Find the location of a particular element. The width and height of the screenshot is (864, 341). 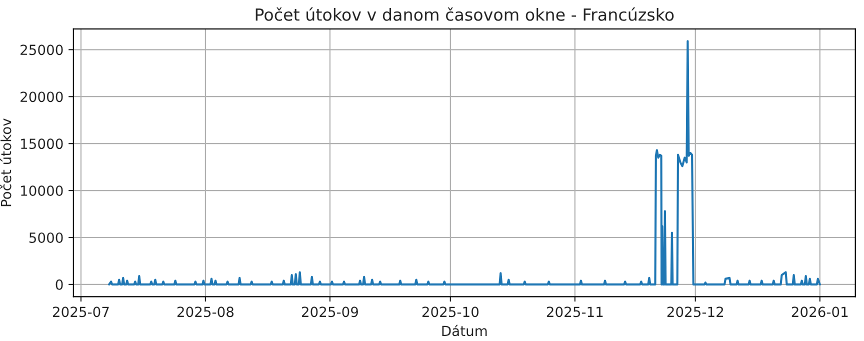

y-tick-label: 0 is located at coordinates (59, 284).